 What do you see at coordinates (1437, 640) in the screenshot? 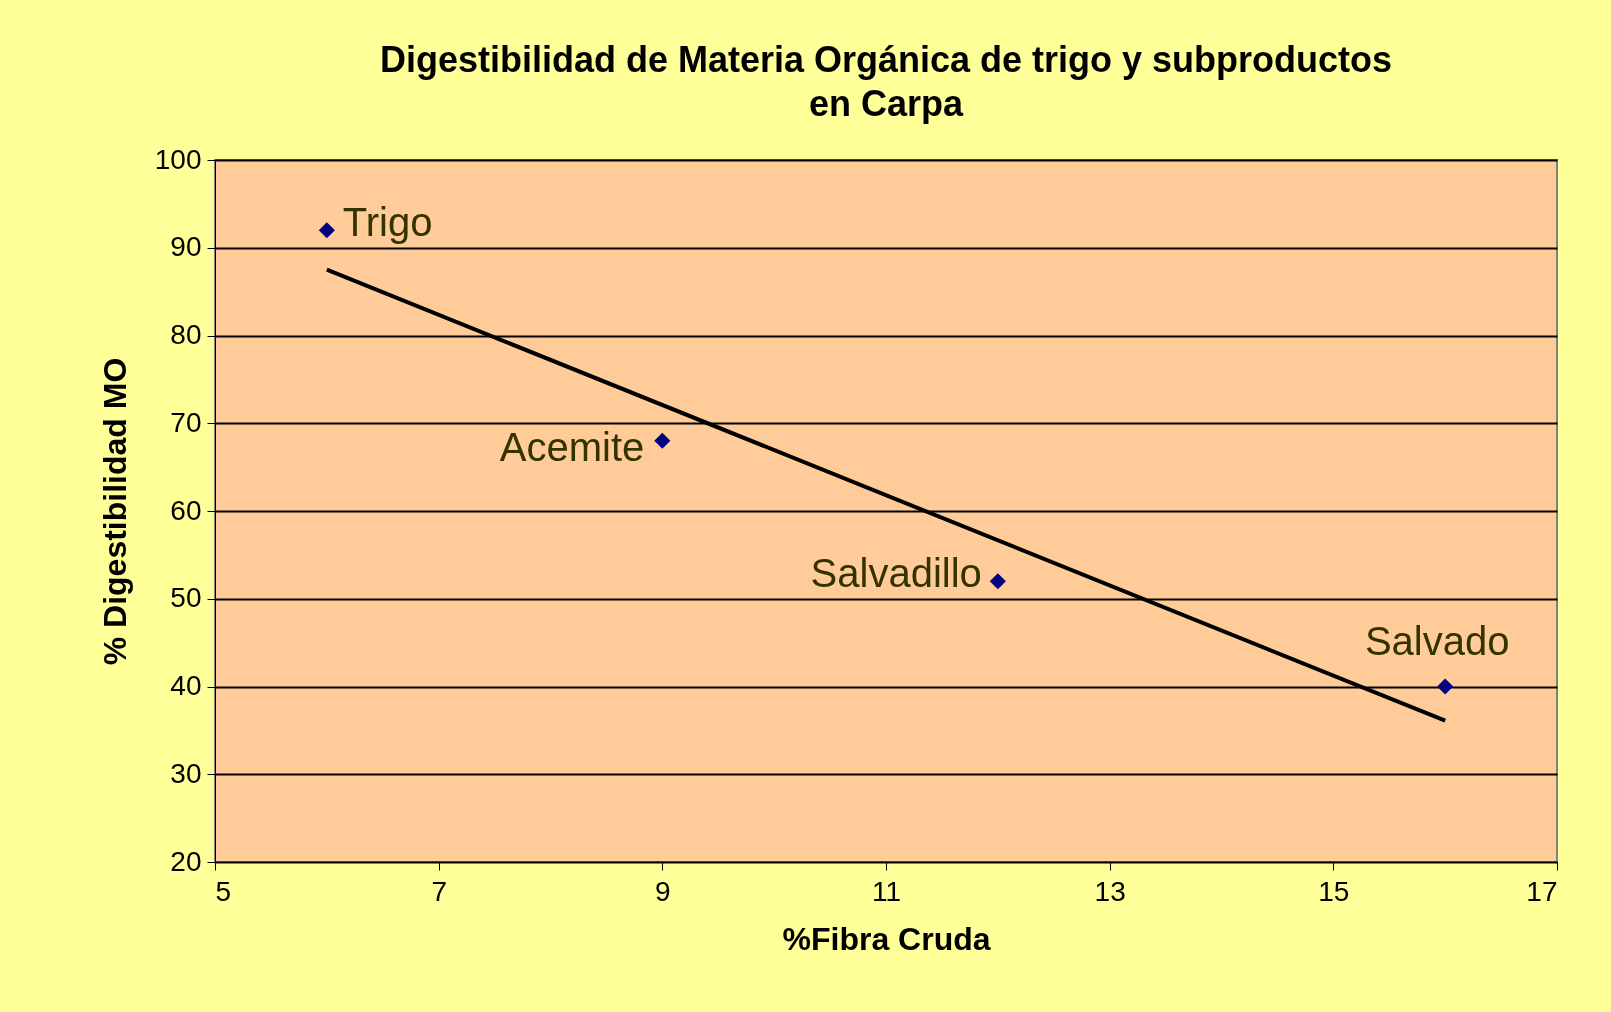
I see `annotation: Salvado` at bounding box center [1437, 640].